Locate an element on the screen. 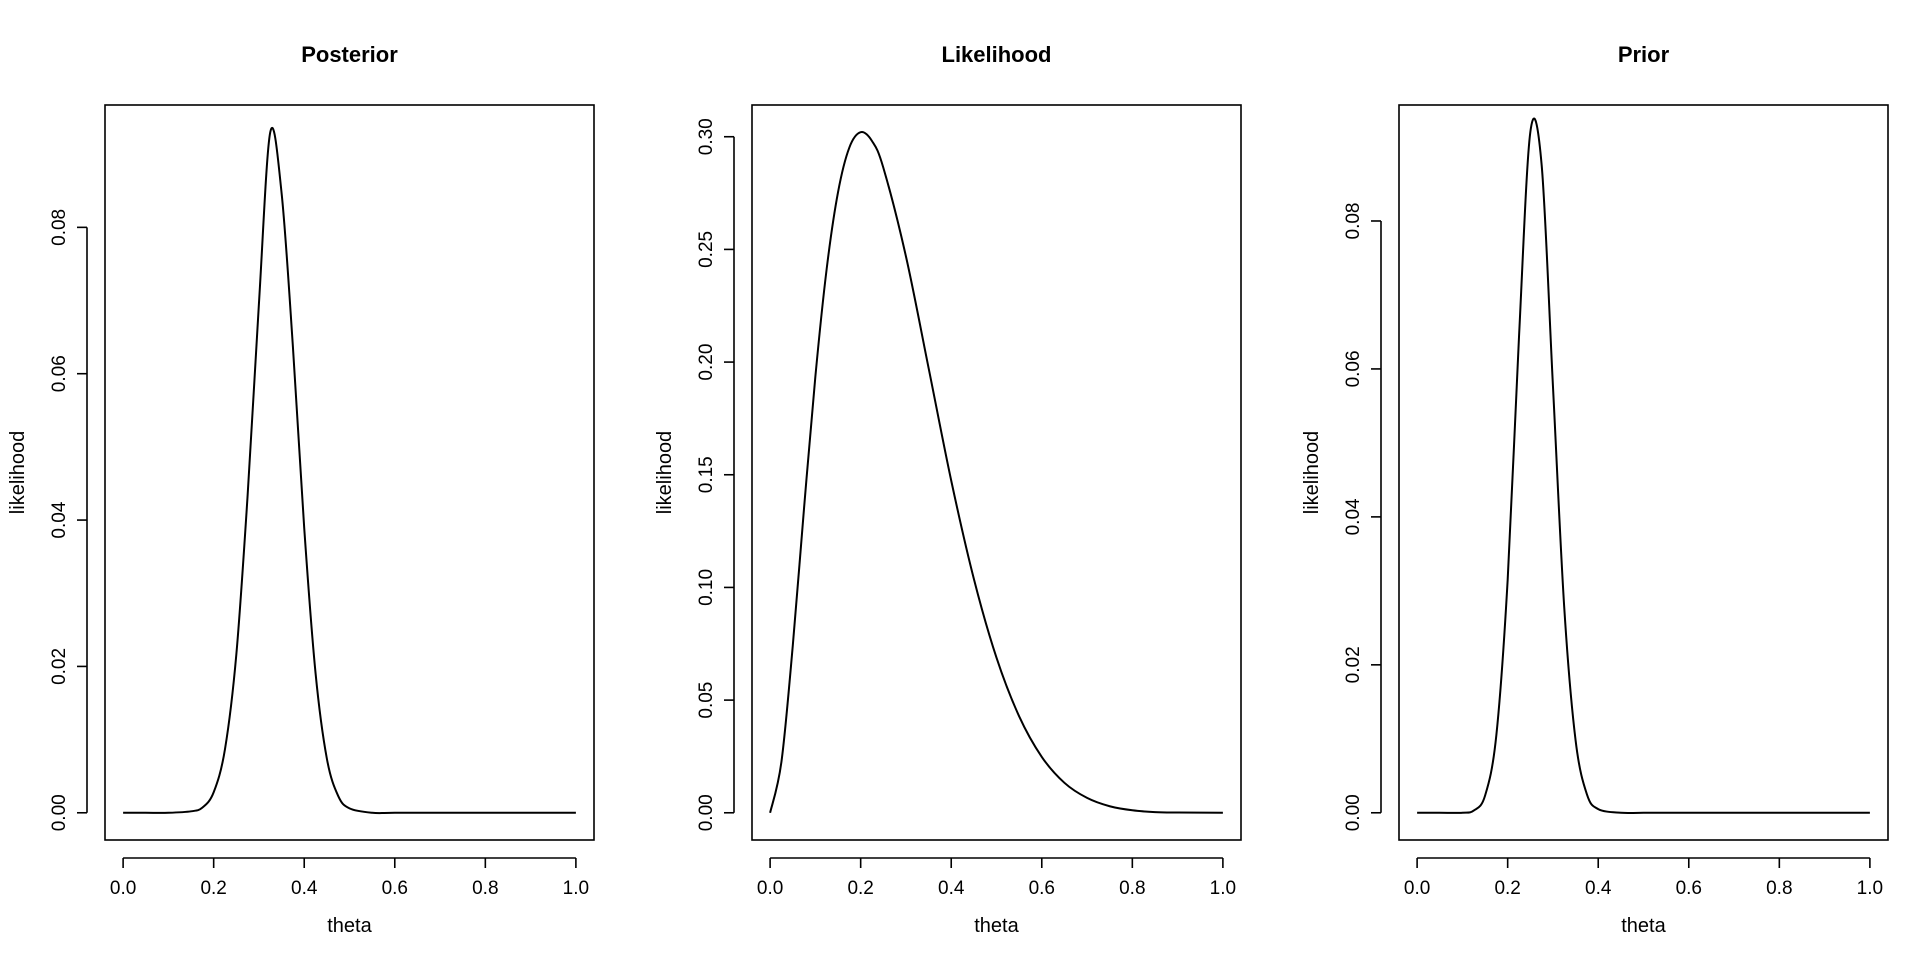  prior-y-tick-label: 0.00 is located at coordinates (1353, 812).